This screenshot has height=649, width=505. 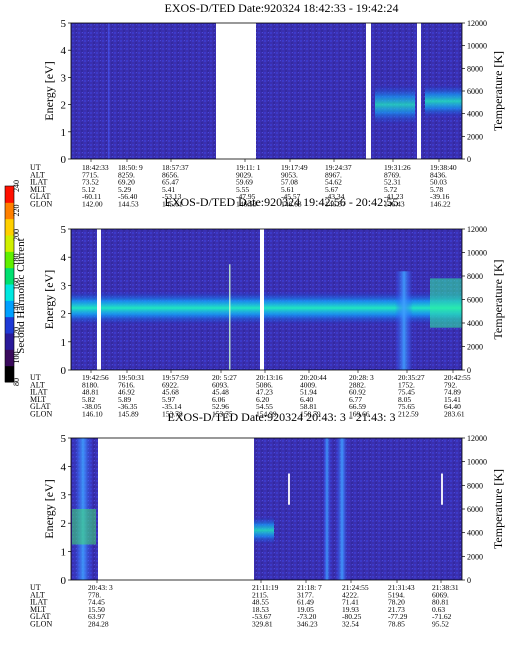 I want to click on ephemeris-value: 5.97, so click(x=168, y=399).